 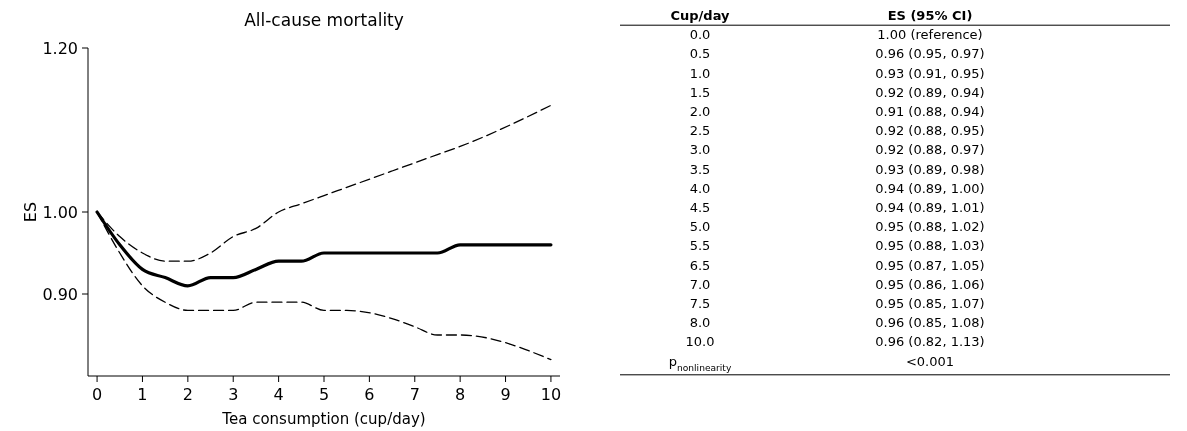 What do you see at coordinates (930, 303) in the screenshot?
I see `text: 0.95 (0.85, 1.07)` at bounding box center [930, 303].